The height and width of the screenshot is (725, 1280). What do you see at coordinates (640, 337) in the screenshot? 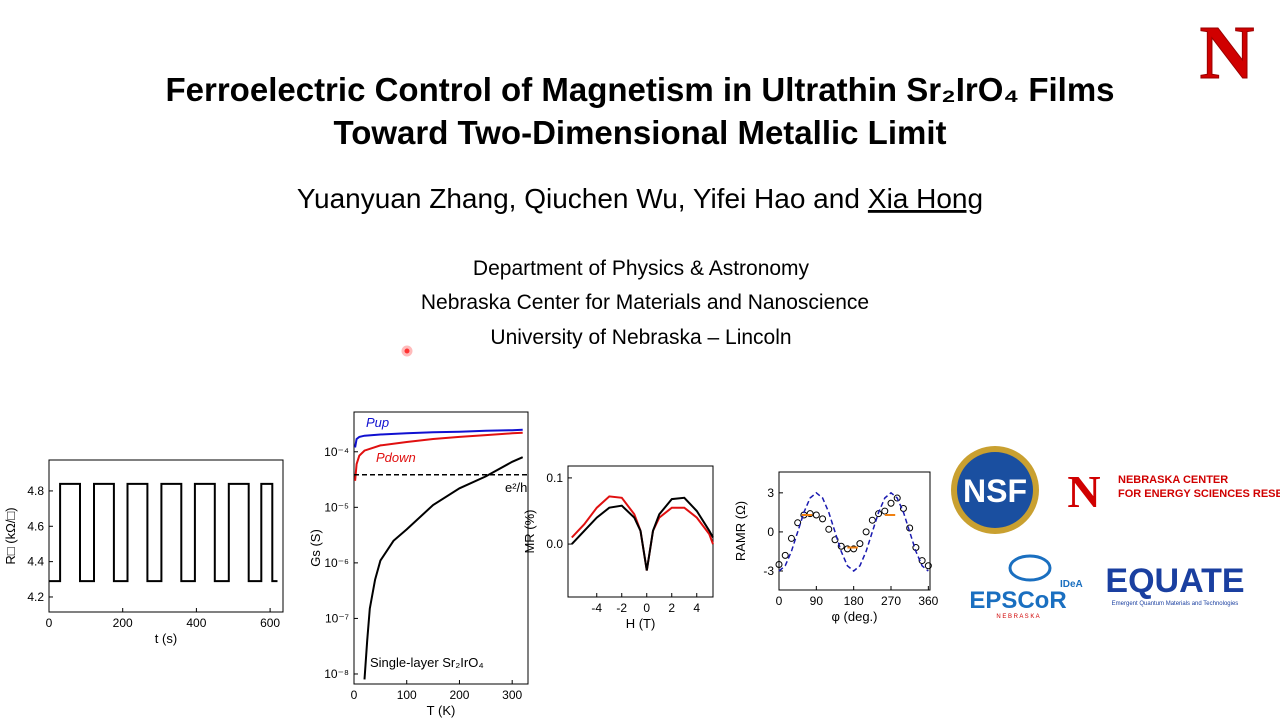
I see `affiliation: University of Nebraska – Lincoln` at bounding box center [640, 337].